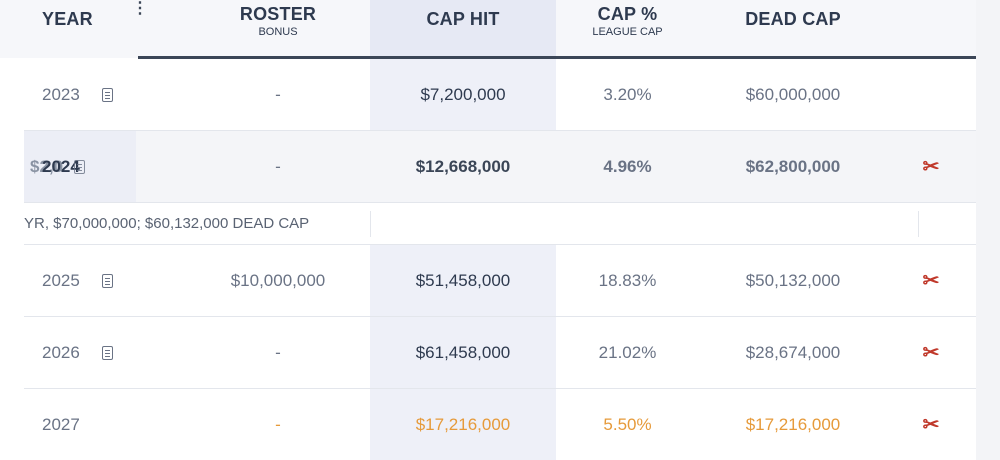 Image resolution: width=1000 pixels, height=460 pixels. I want to click on year-cell: 2026, so click(77, 352).